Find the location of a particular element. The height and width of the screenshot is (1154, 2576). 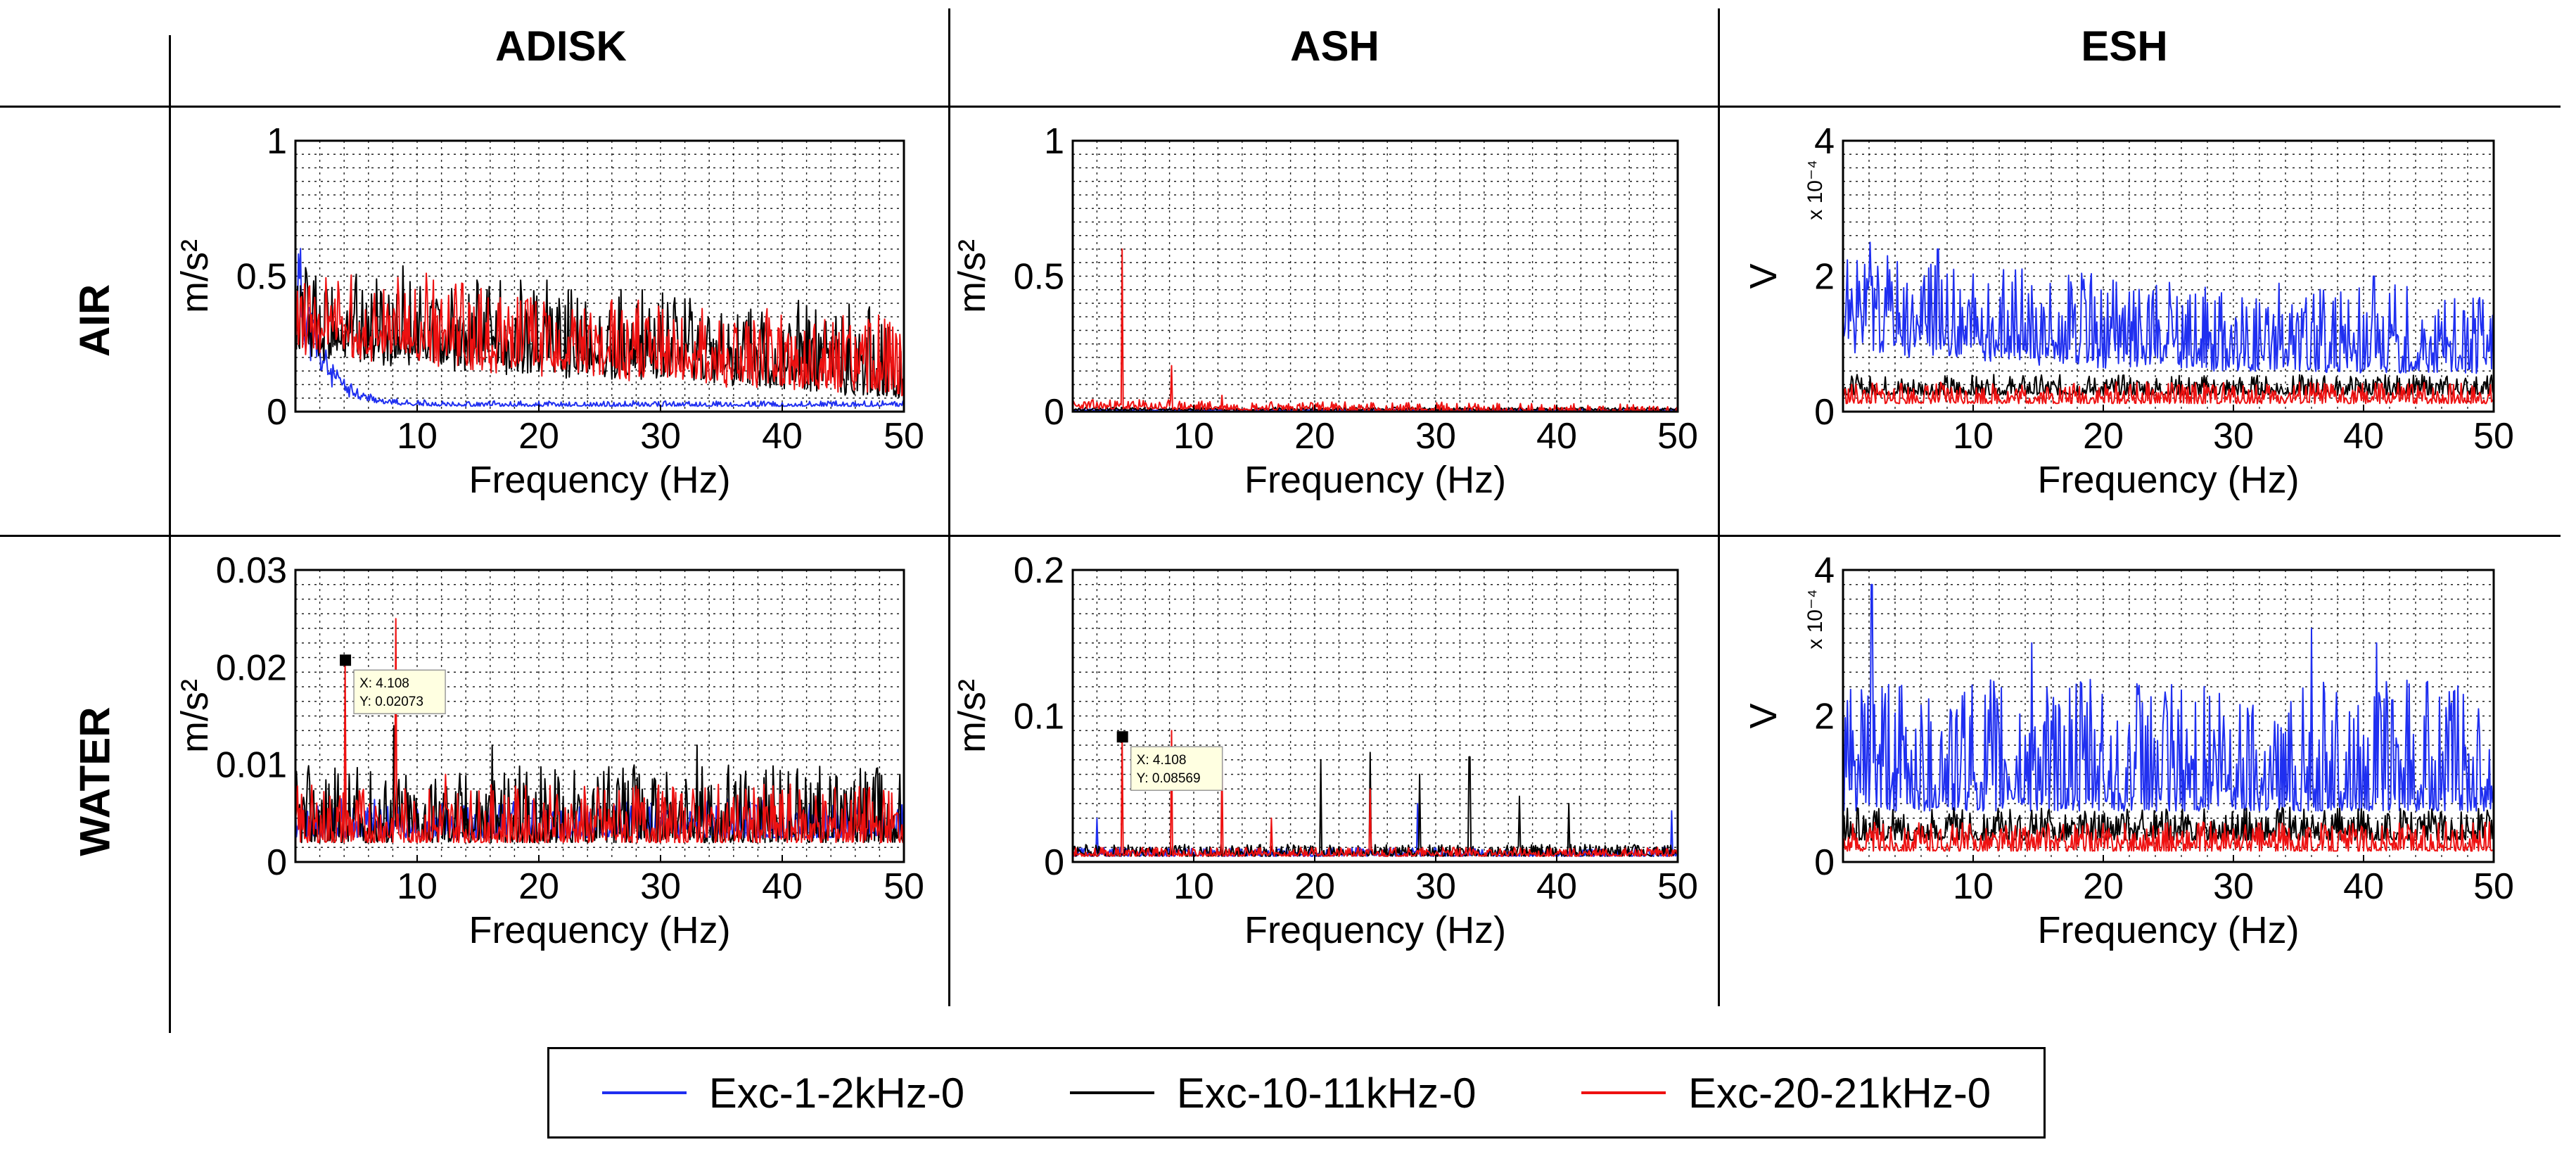

y-exponent-label: x 10⁻⁴ is located at coordinates (1815, 190).